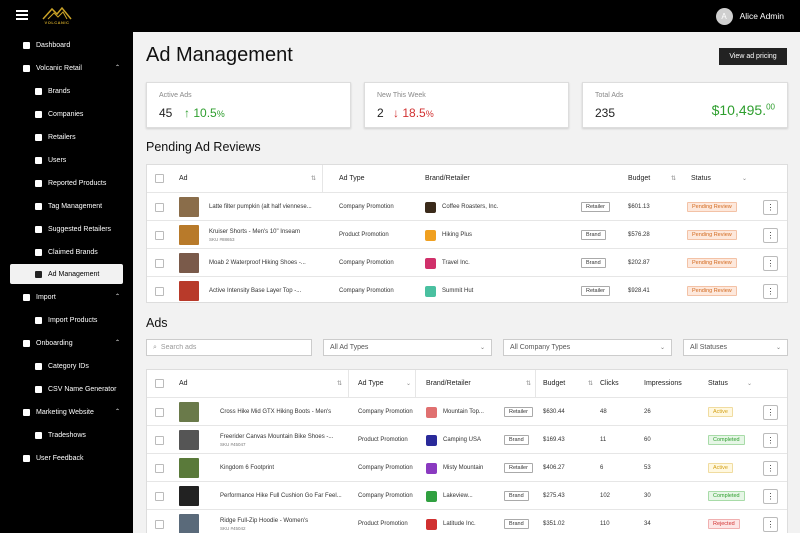 The width and height of the screenshot is (800, 533). What do you see at coordinates (66, 252) in the screenshot?
I see `sidebar-item-claimed-brands: Claimed Brands` at bounding box center [66, 252].